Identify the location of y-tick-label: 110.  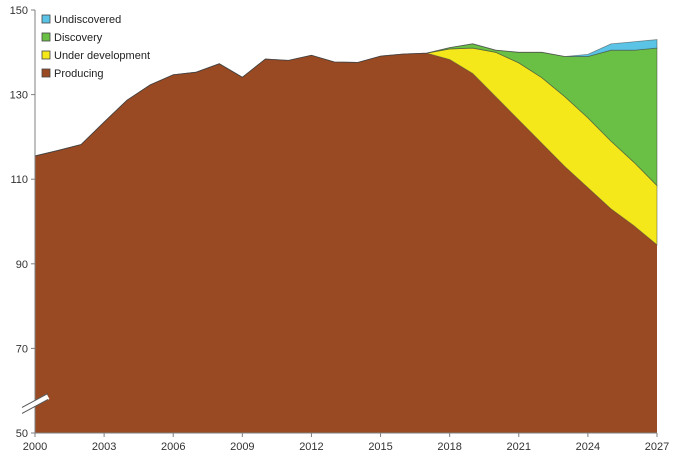
(19, 180).